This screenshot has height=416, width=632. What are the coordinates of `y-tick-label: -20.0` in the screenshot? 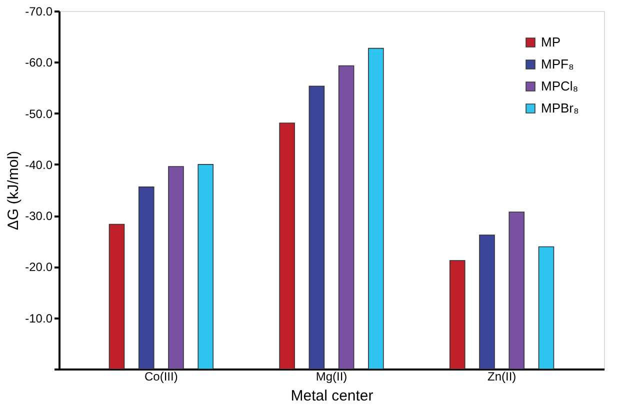 It's located at (39, 267).